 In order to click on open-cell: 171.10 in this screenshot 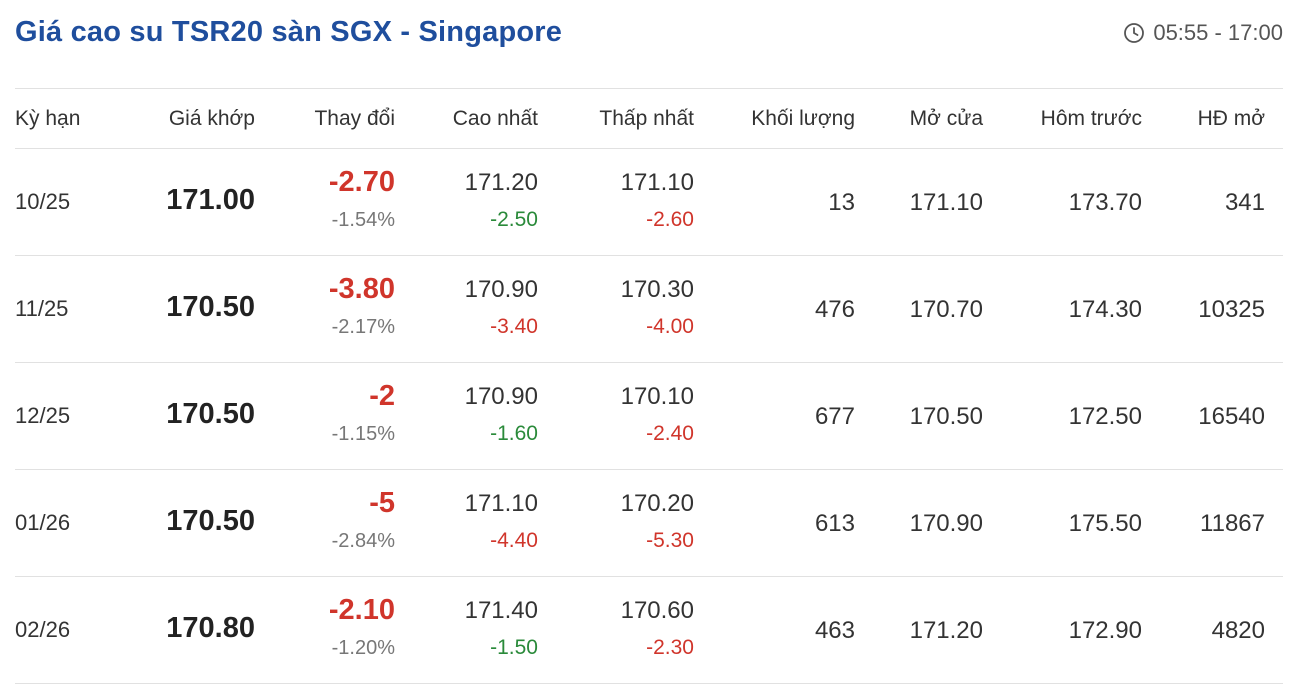, I will do `click(946, 202)`.